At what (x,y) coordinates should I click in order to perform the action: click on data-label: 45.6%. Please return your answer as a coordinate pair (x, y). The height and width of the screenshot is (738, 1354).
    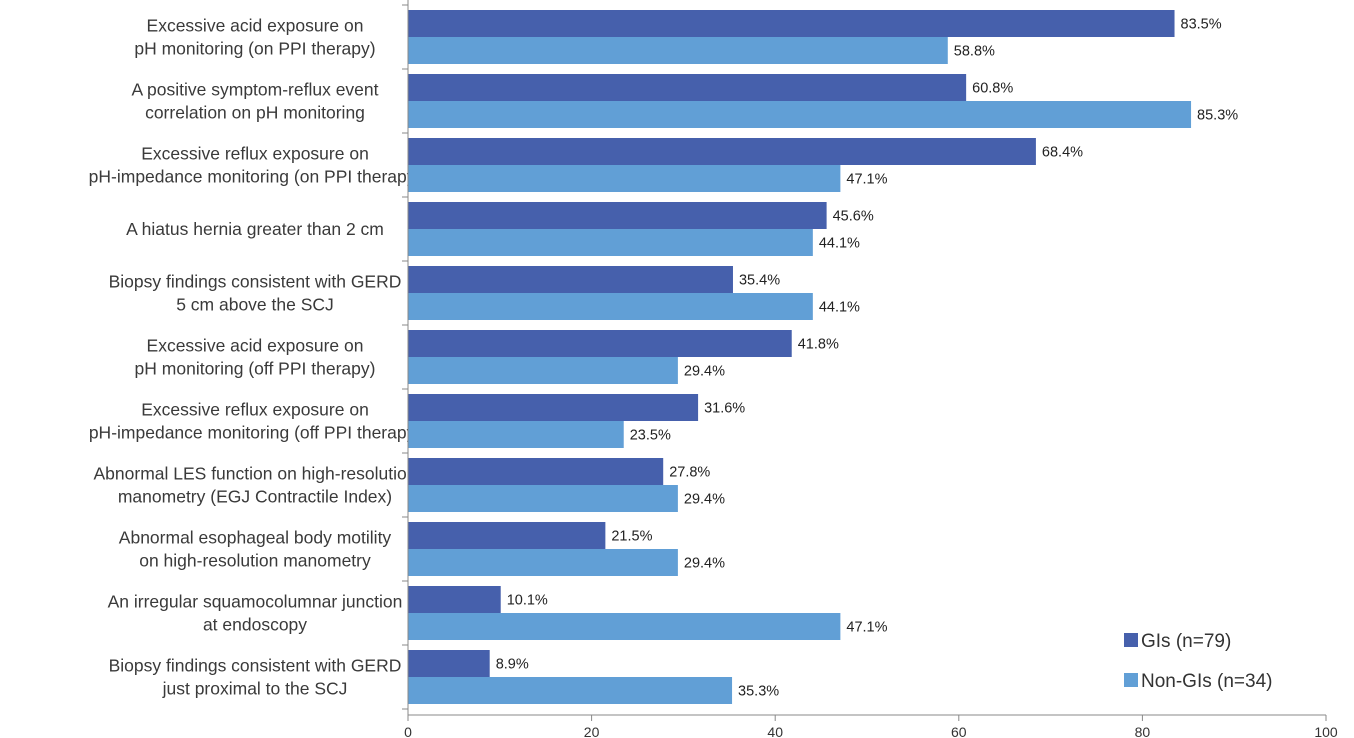
    Looking at the image, I should click on (853, 217).